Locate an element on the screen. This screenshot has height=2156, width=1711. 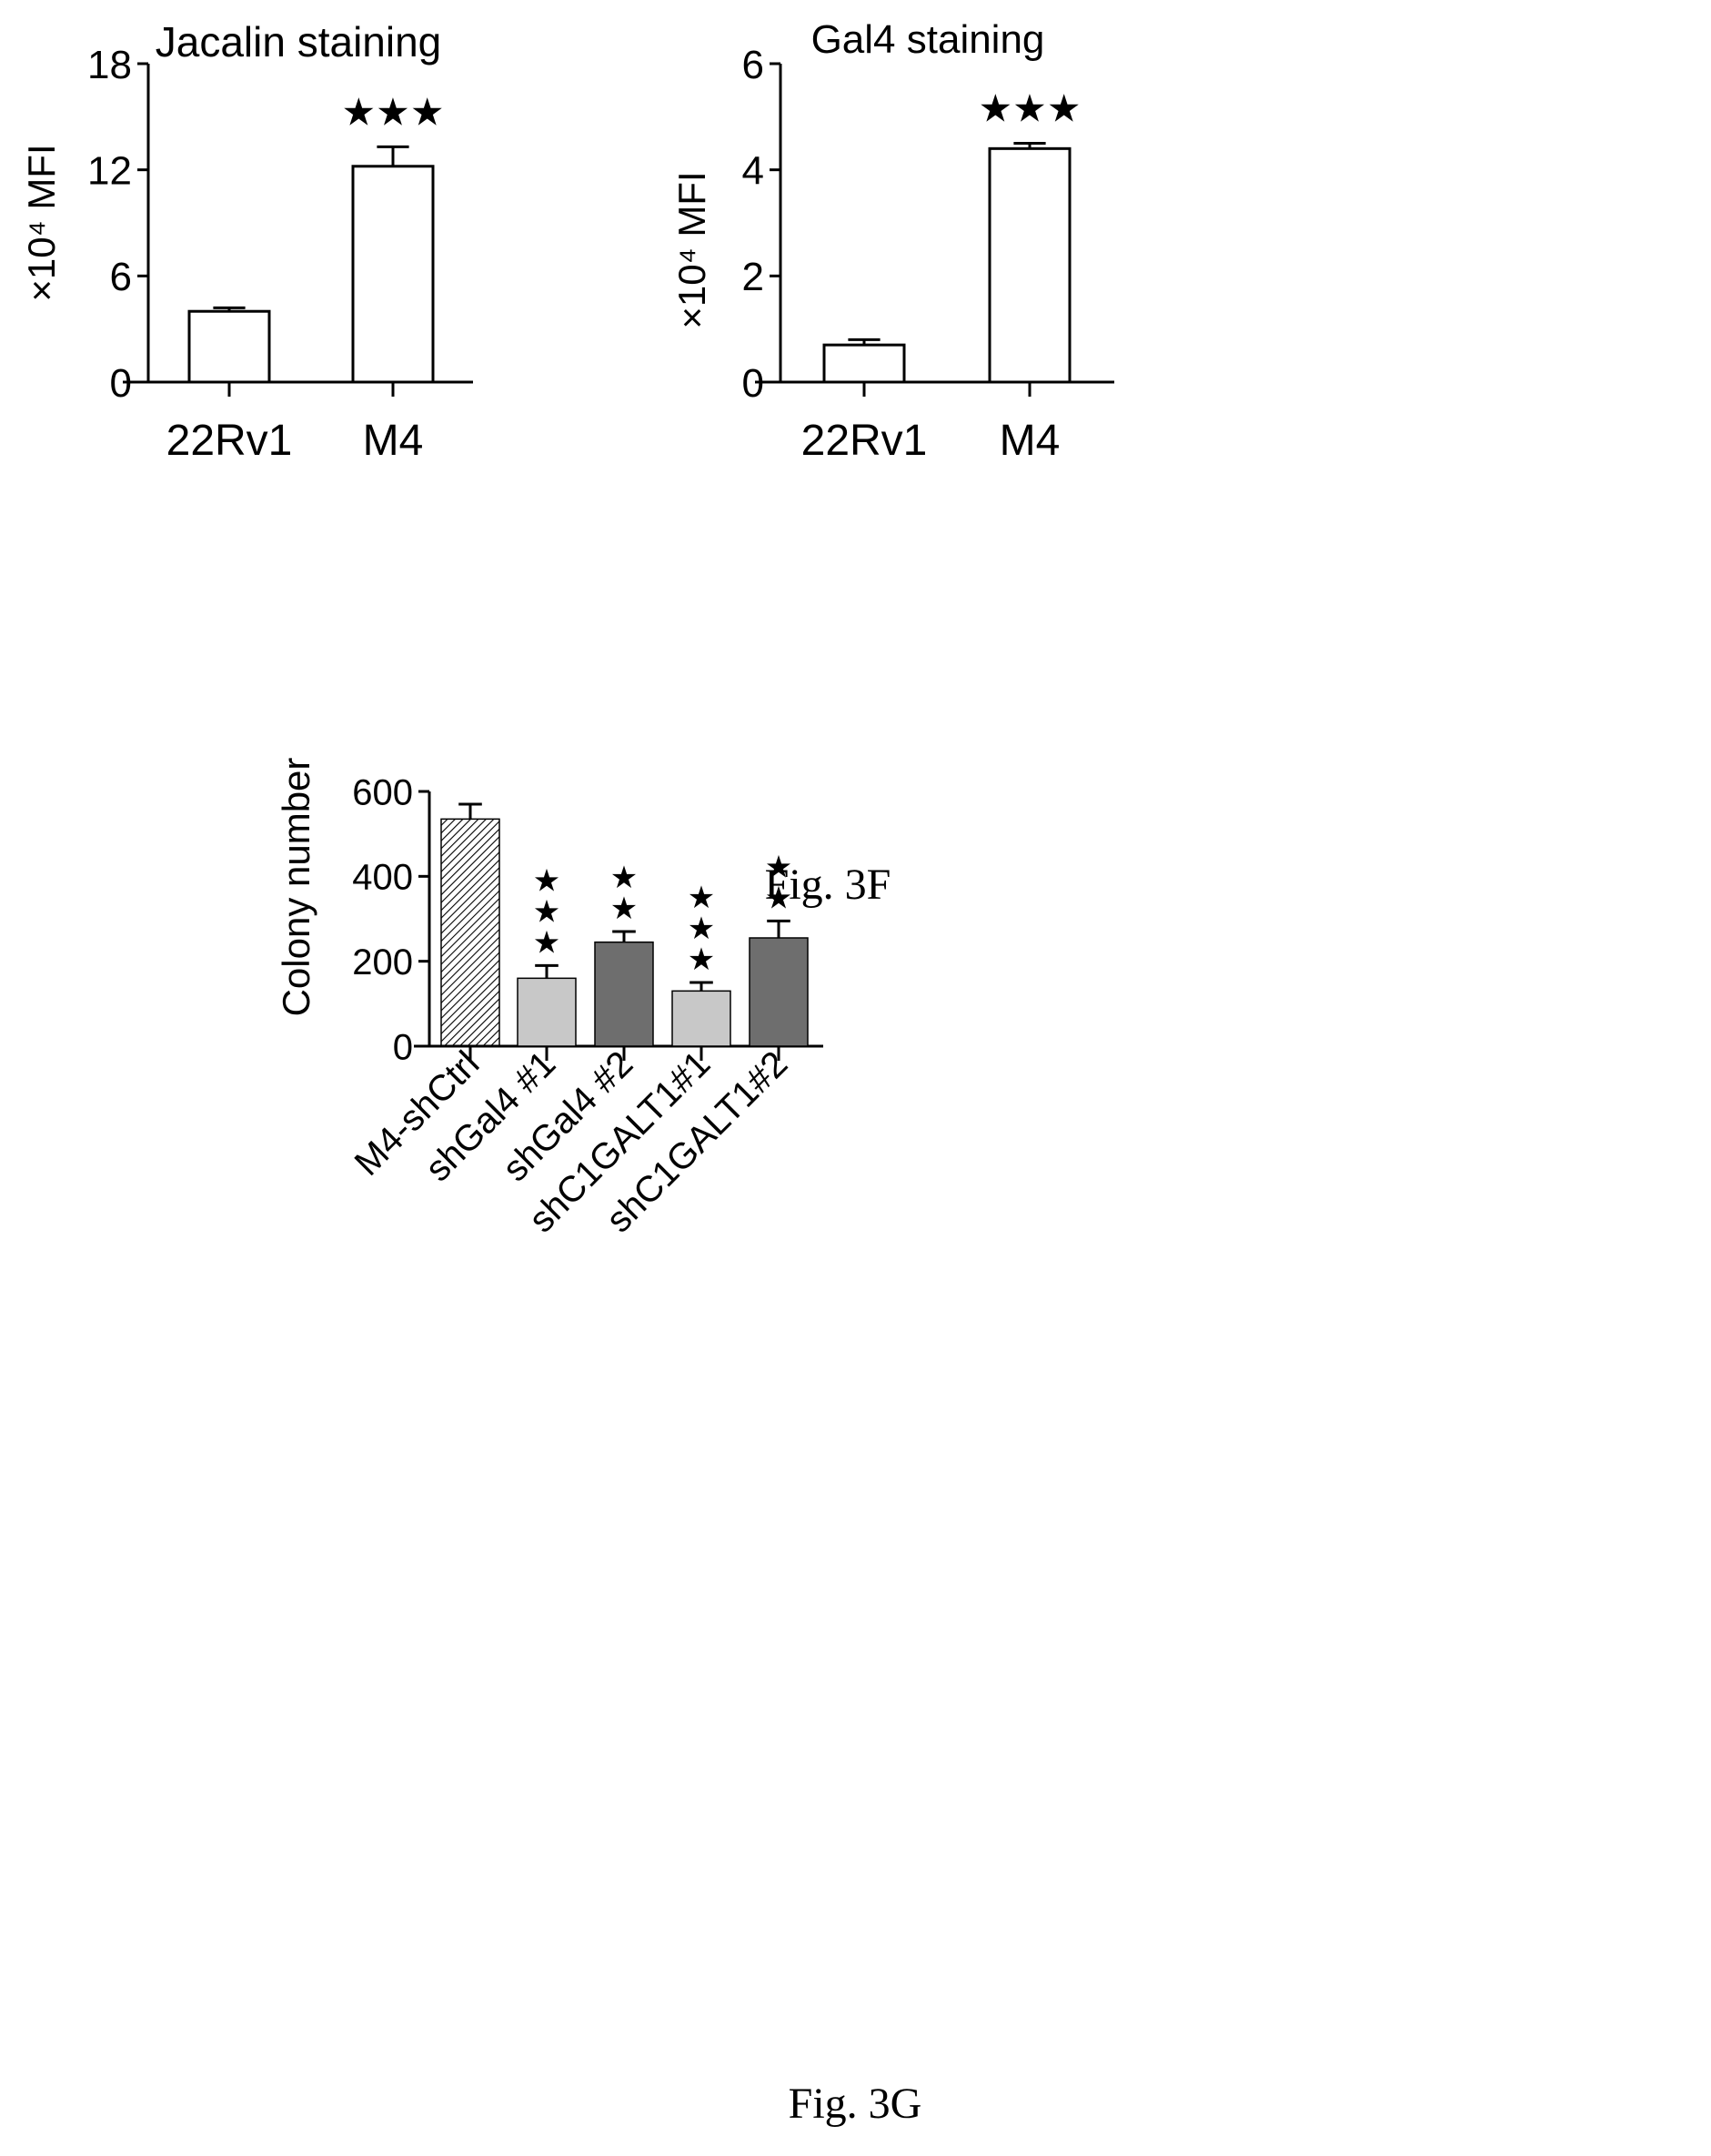
y-tick-label: 600 is located at coordinates (382, 792).